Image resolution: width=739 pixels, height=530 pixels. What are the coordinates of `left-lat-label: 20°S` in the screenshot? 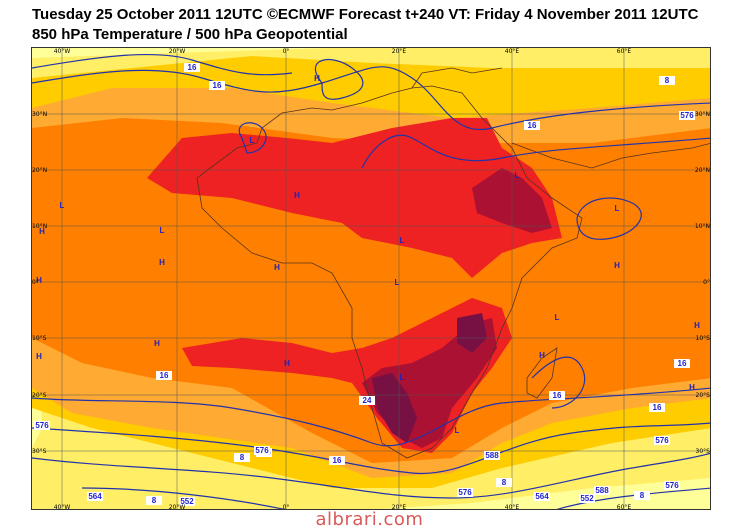 It's located at (39, 395).